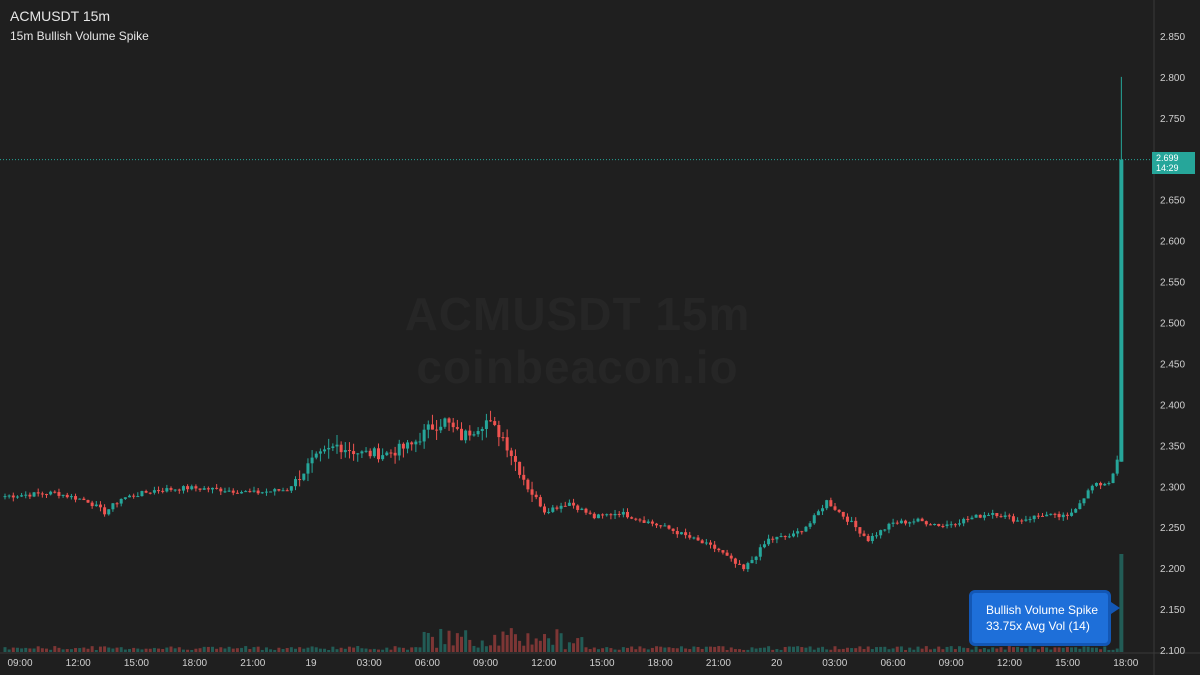 This screenshot has height=675, width=1200. What do you see at coordinates (1172, 37) in the screenshot?
I see `y-tick-label: 2.850` at bounding box center [1172, 37].